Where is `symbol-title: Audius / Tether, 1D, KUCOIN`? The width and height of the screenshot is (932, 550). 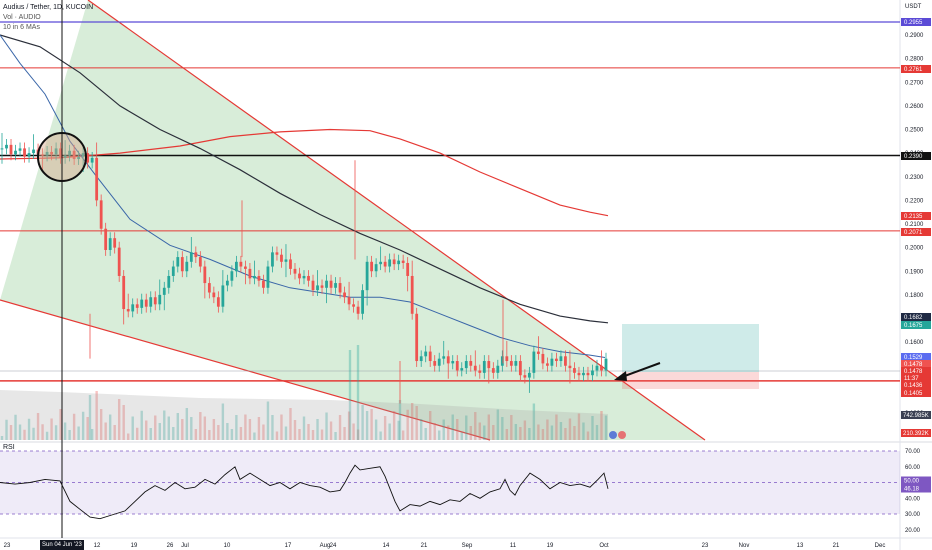 symbol-title: Audius / Tether, 1D, KUCOIN is located at coordinates (48, 7).